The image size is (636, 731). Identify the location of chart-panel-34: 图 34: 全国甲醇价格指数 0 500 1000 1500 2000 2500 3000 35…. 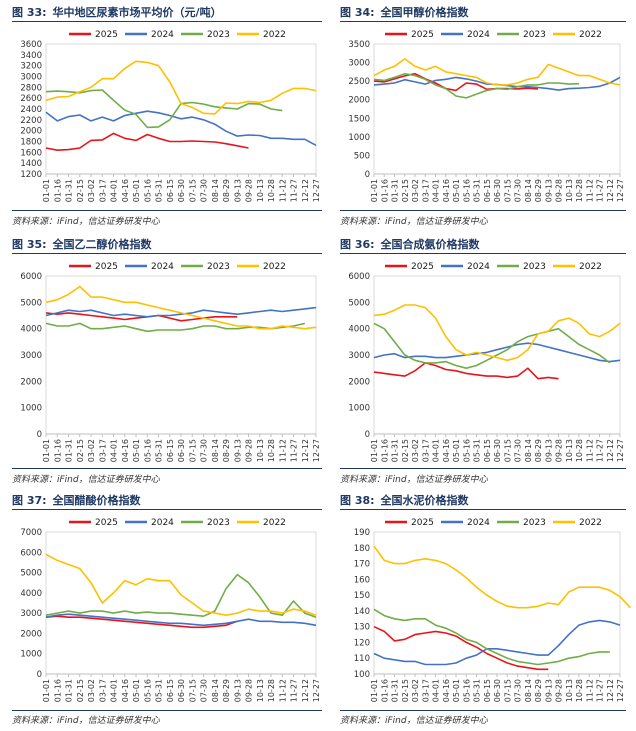
(483, 117).